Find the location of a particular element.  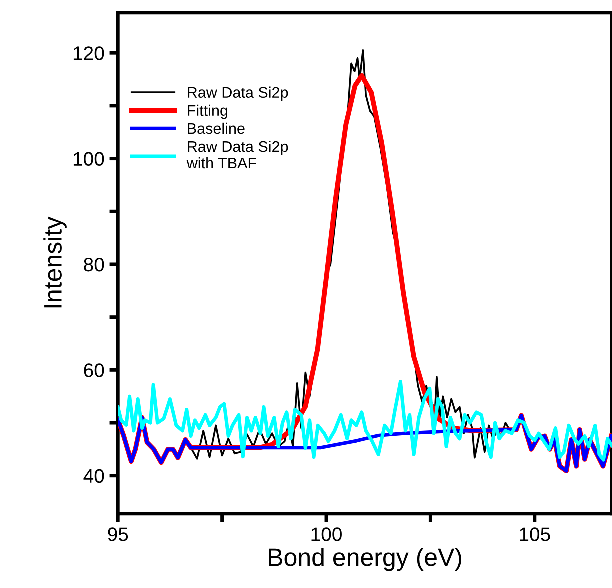

legend-label: Baseline is located at coordinates (216, 128).